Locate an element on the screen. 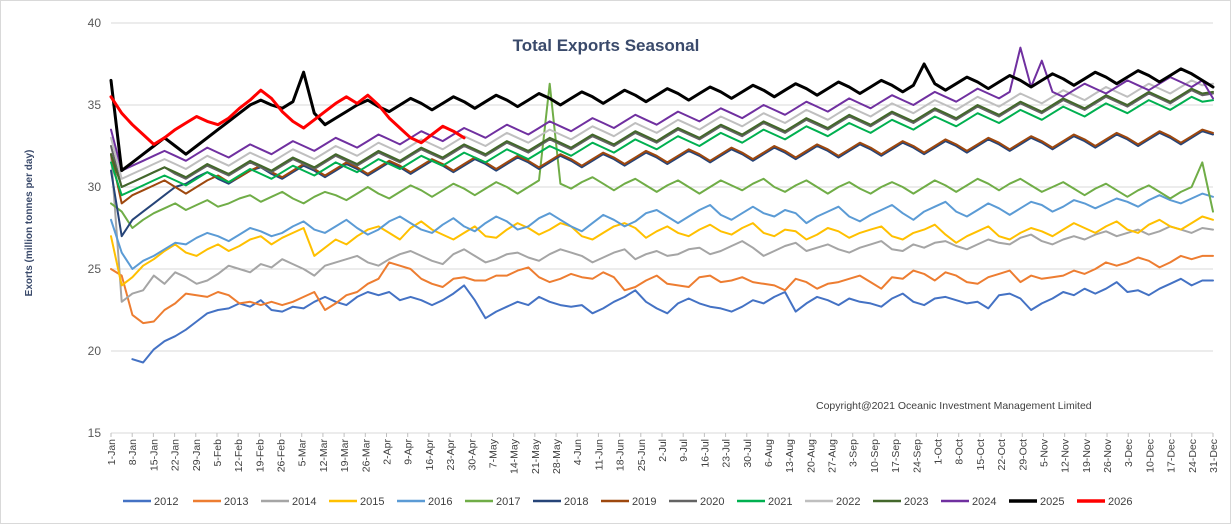  x-tick-label: 27-Aug is located at coordinates (833, 456).